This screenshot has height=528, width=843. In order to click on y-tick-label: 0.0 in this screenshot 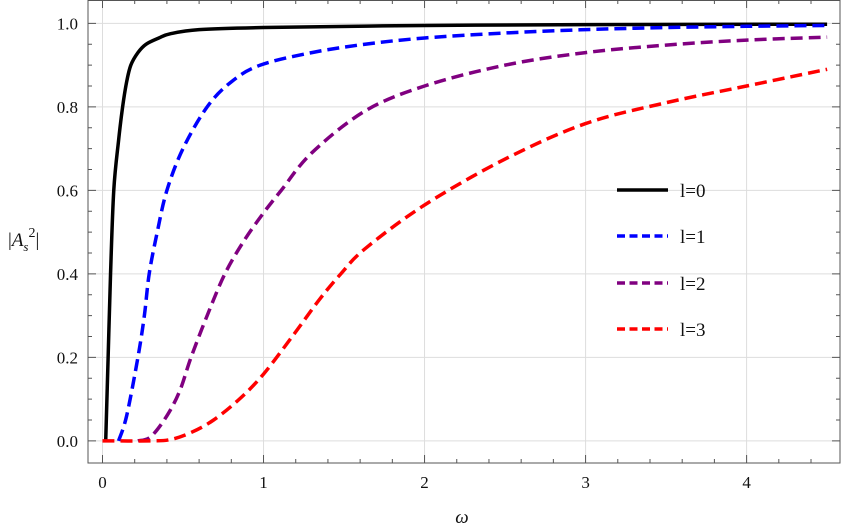, I will do `click(67, 441)`.